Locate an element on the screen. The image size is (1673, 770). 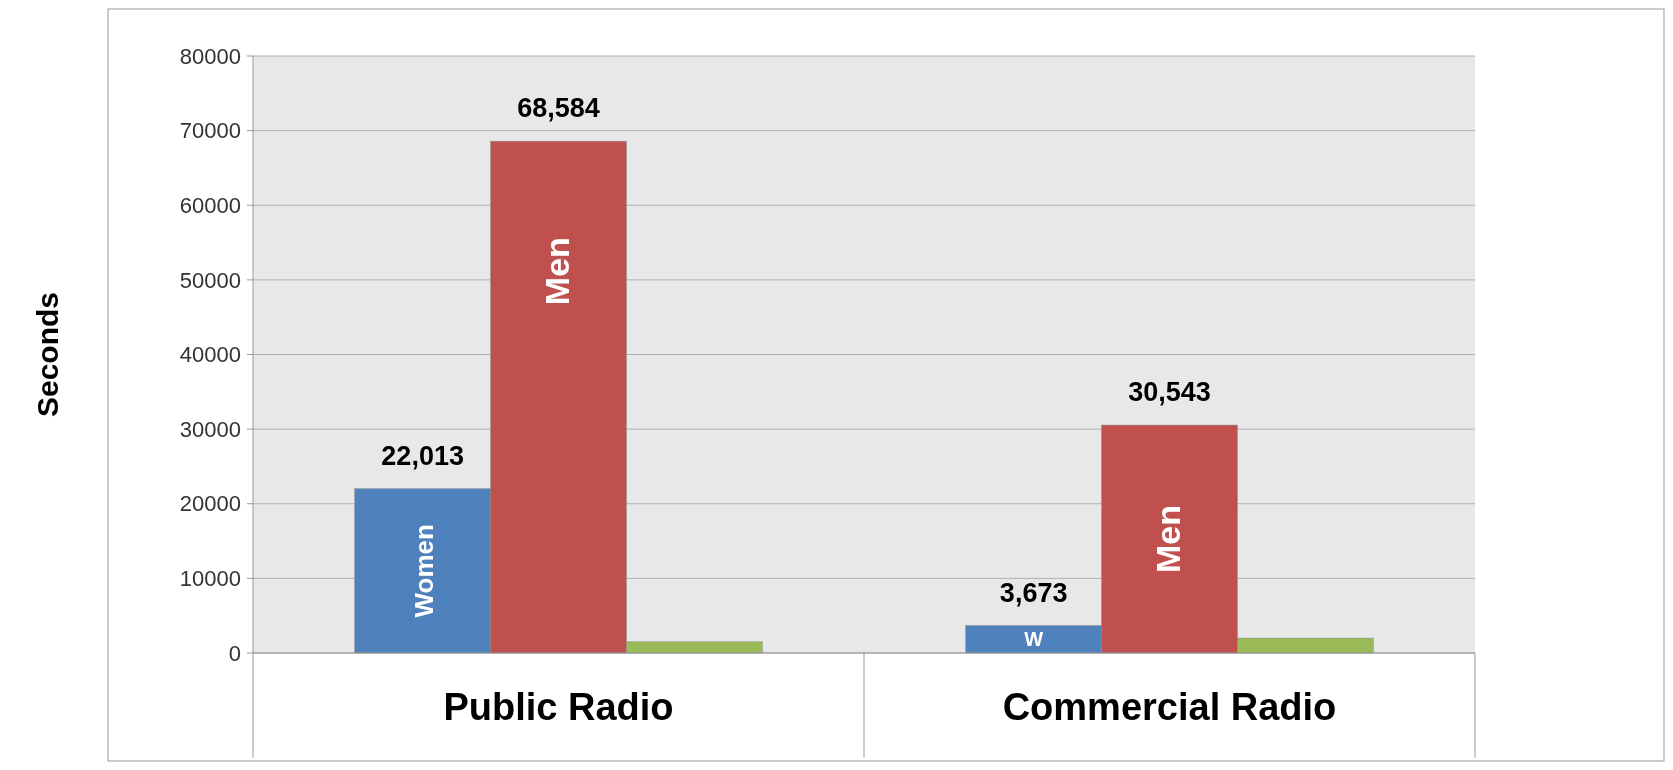
y-tick-label: 50000 is located at coordinates (210, 280).